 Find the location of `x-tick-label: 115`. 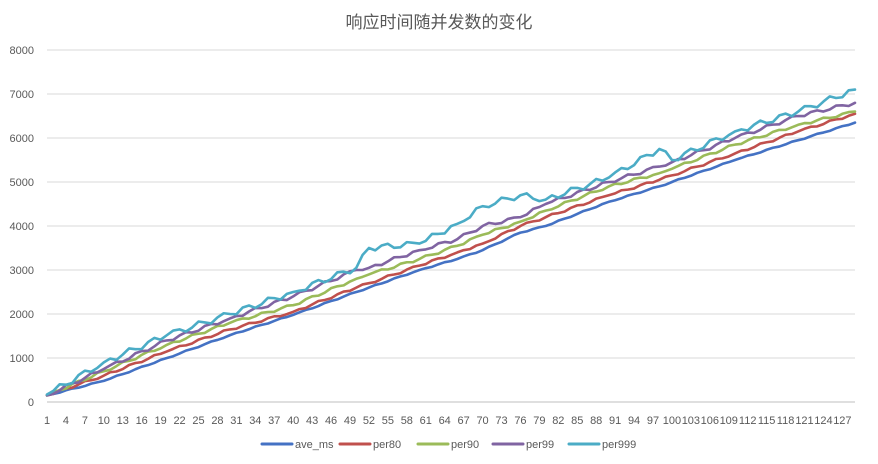

x-tick-label: 115 is located at coordinates (767, 421).